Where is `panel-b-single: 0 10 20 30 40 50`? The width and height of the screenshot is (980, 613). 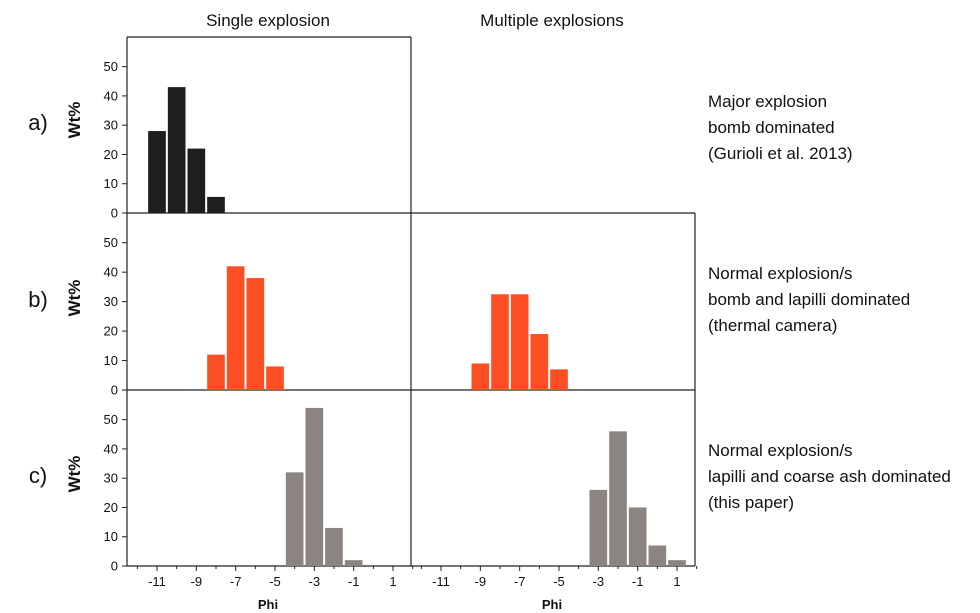
panel-b-single: 0 10 20 30 40 50 is located at coordinates (194, 316).